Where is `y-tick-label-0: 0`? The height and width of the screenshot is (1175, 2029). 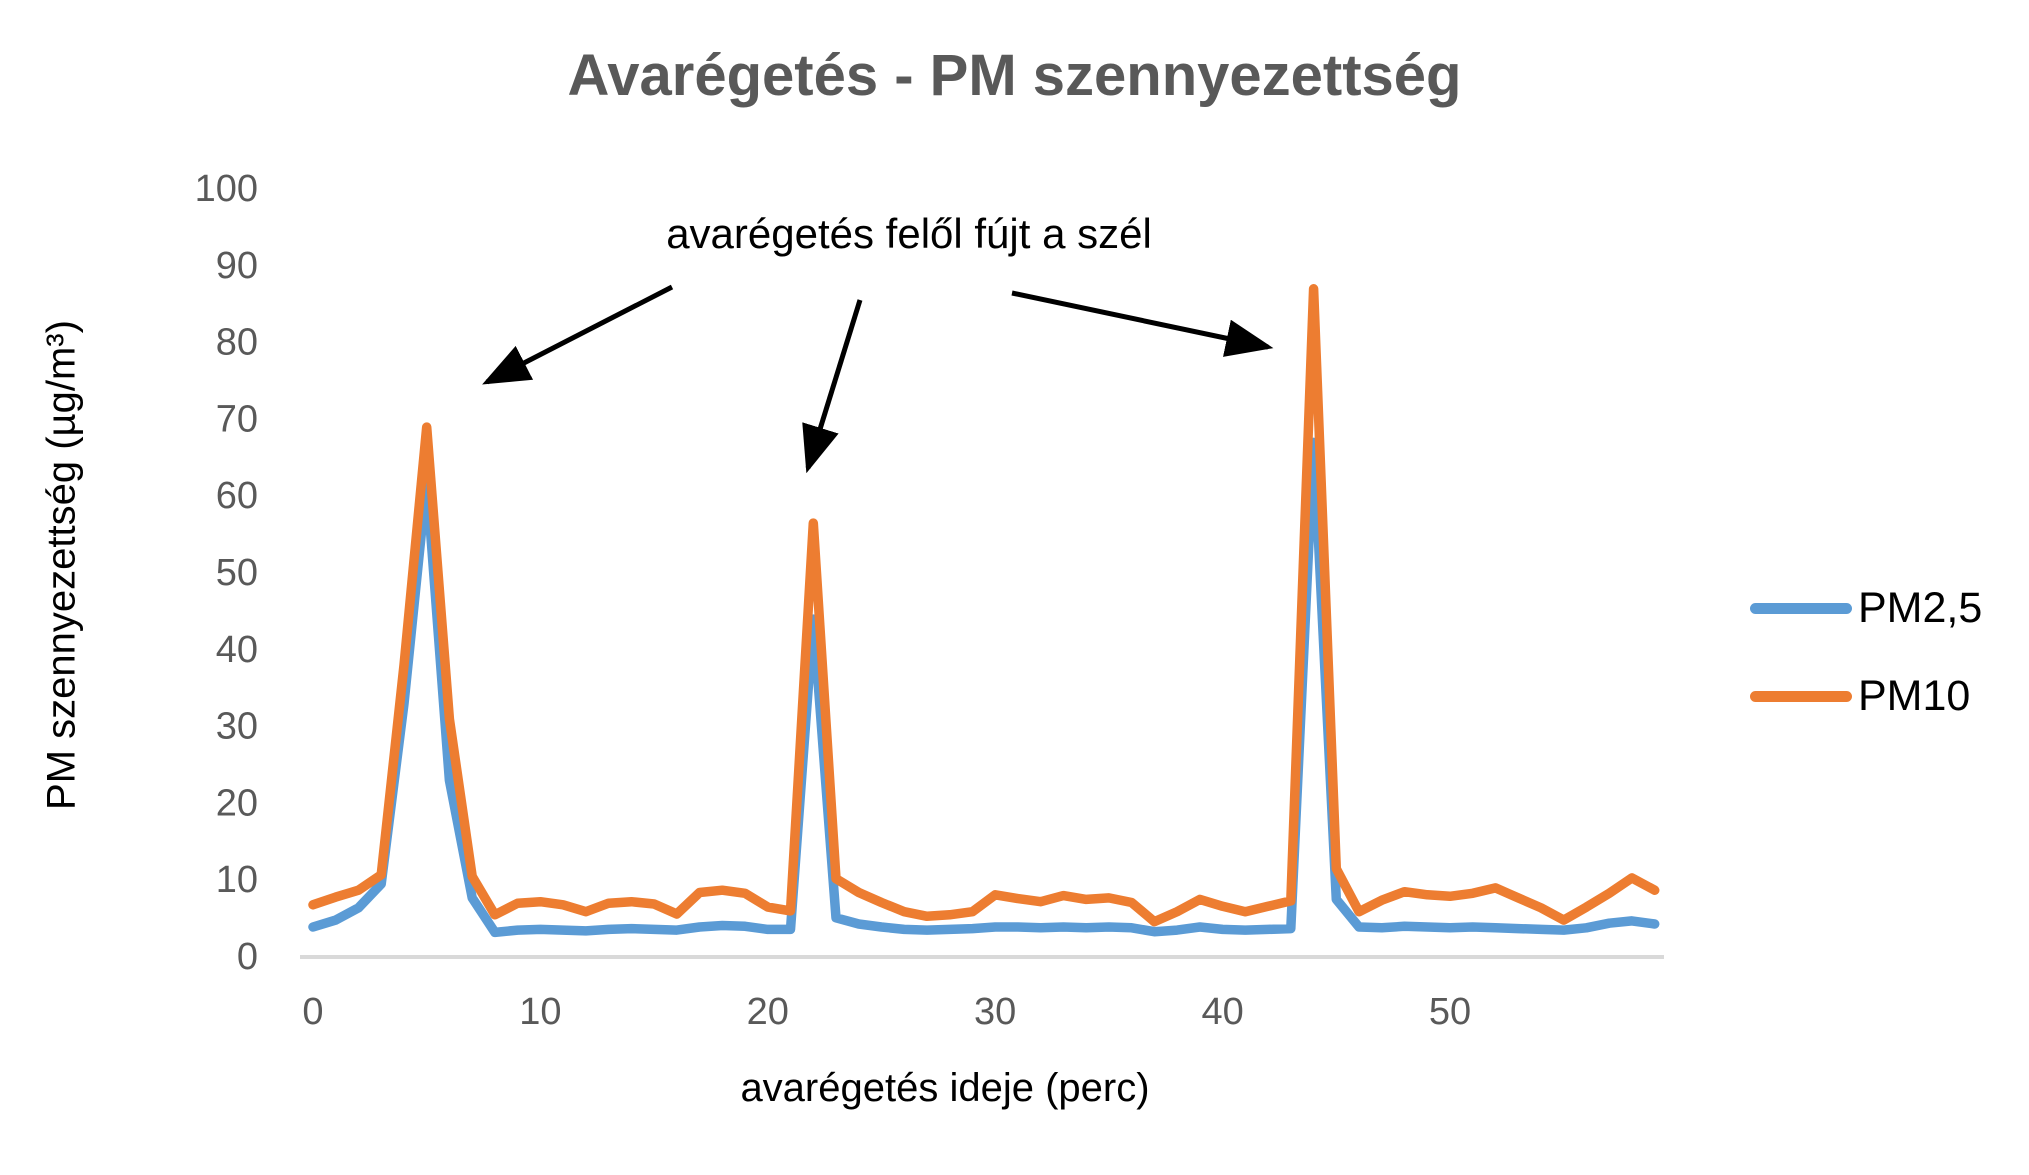 y-tick-label-0: 0 is located at coordinates (247, 957).